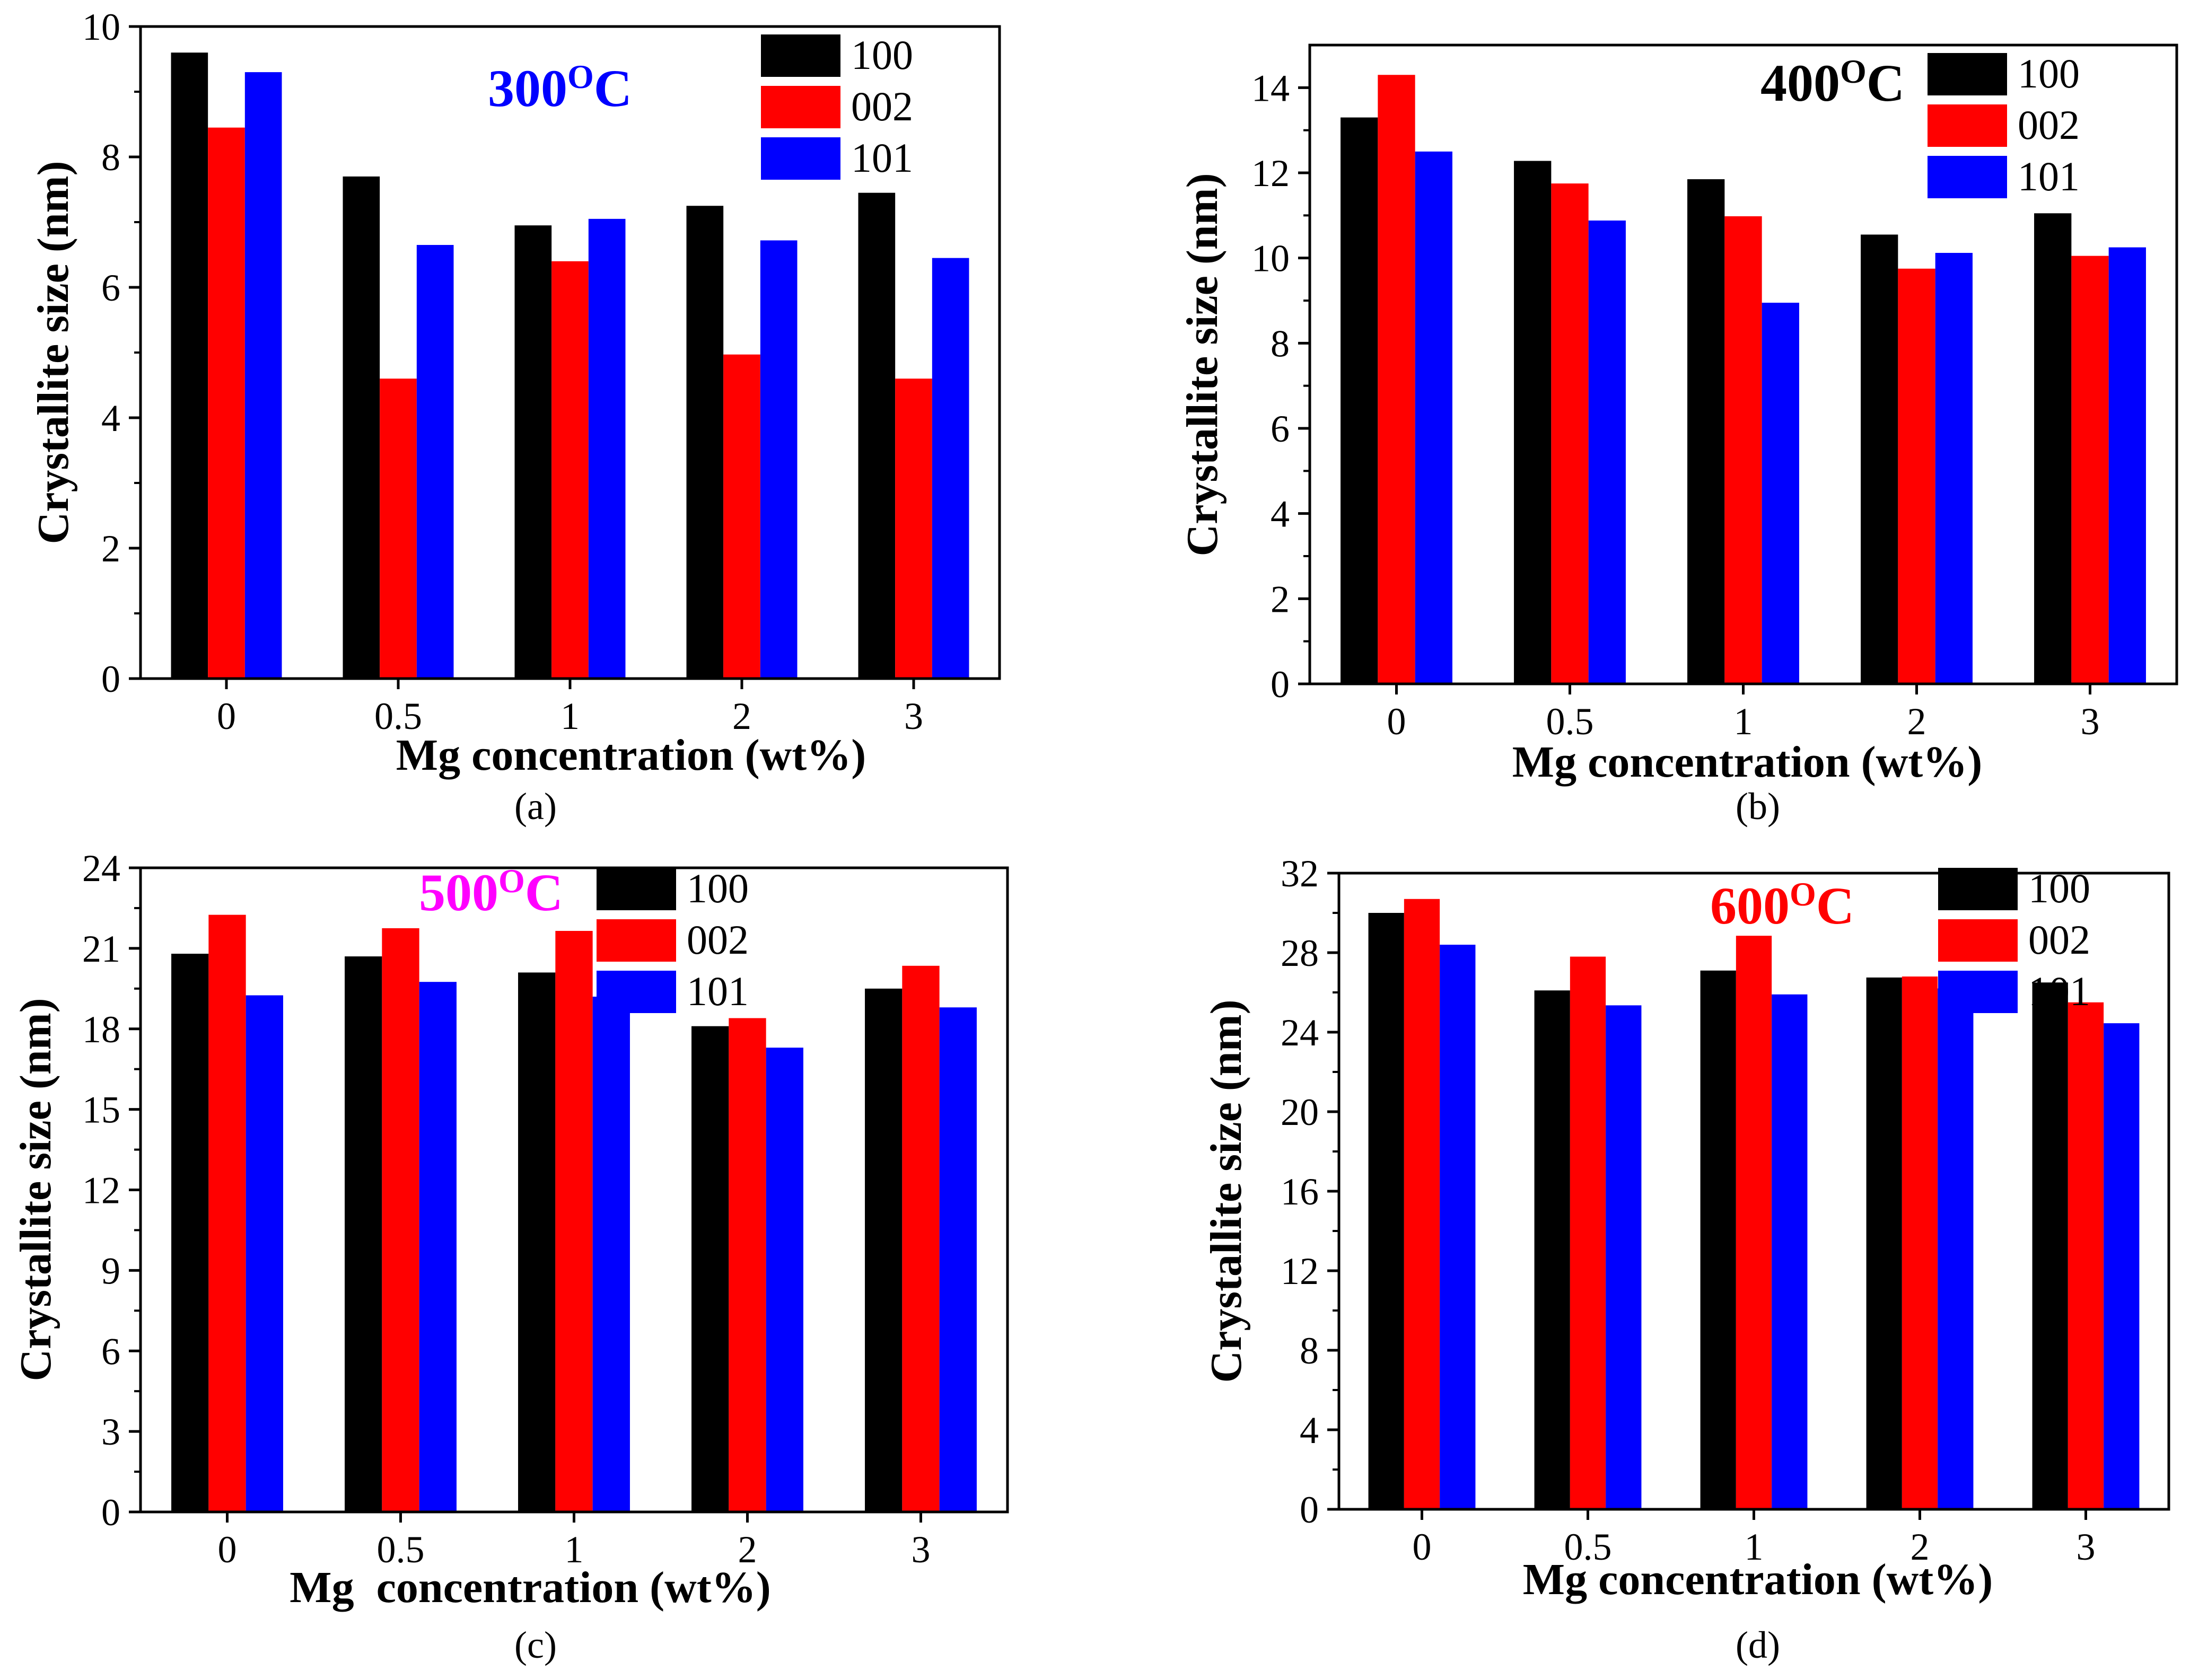 The height and width of the screenshot is (1680, 2190). What do you see at coordinates (921, 1550) in the screenshot?
I see `x-tick-label: 3` at bounding box center [921, 1550].